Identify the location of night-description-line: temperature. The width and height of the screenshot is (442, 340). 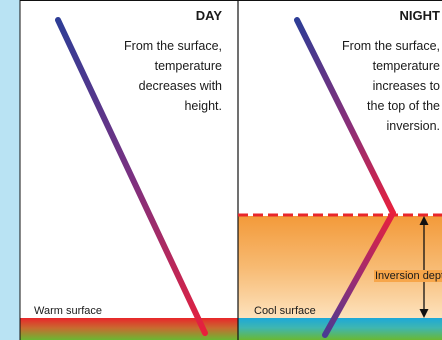
(406, 66).